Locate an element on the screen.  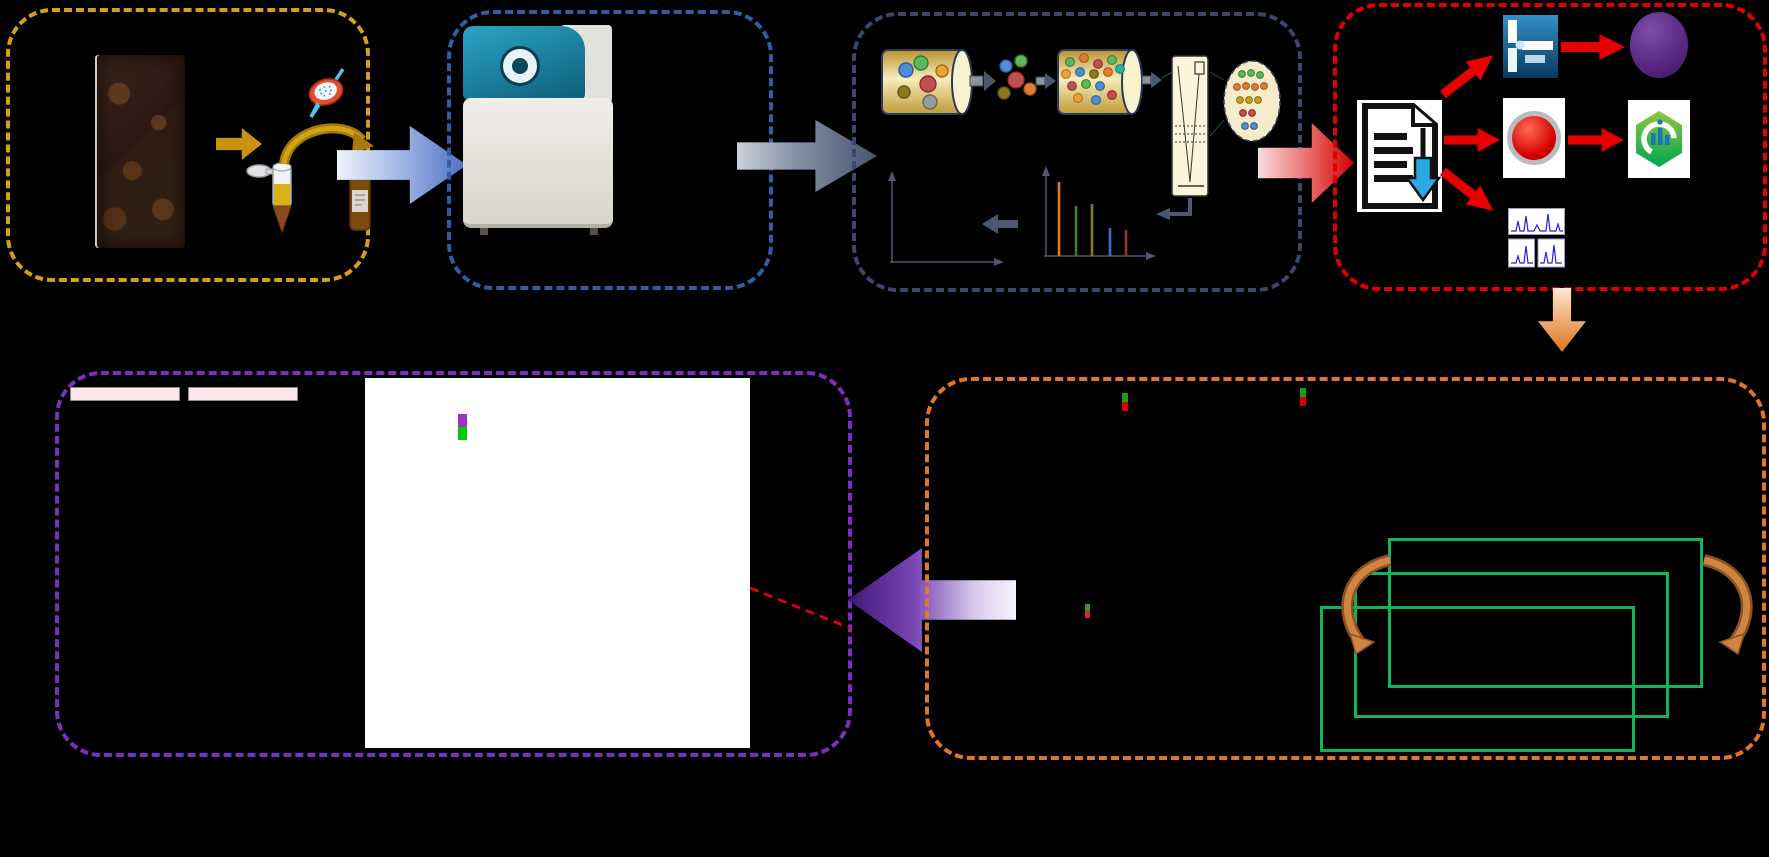
cycle-arrow-right is located at coordinates (1727, 604).